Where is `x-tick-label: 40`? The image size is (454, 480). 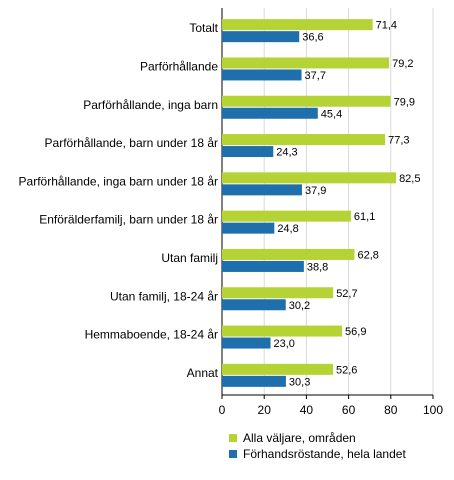 x-tick-label: 40 is located at coordinates (307, 410).